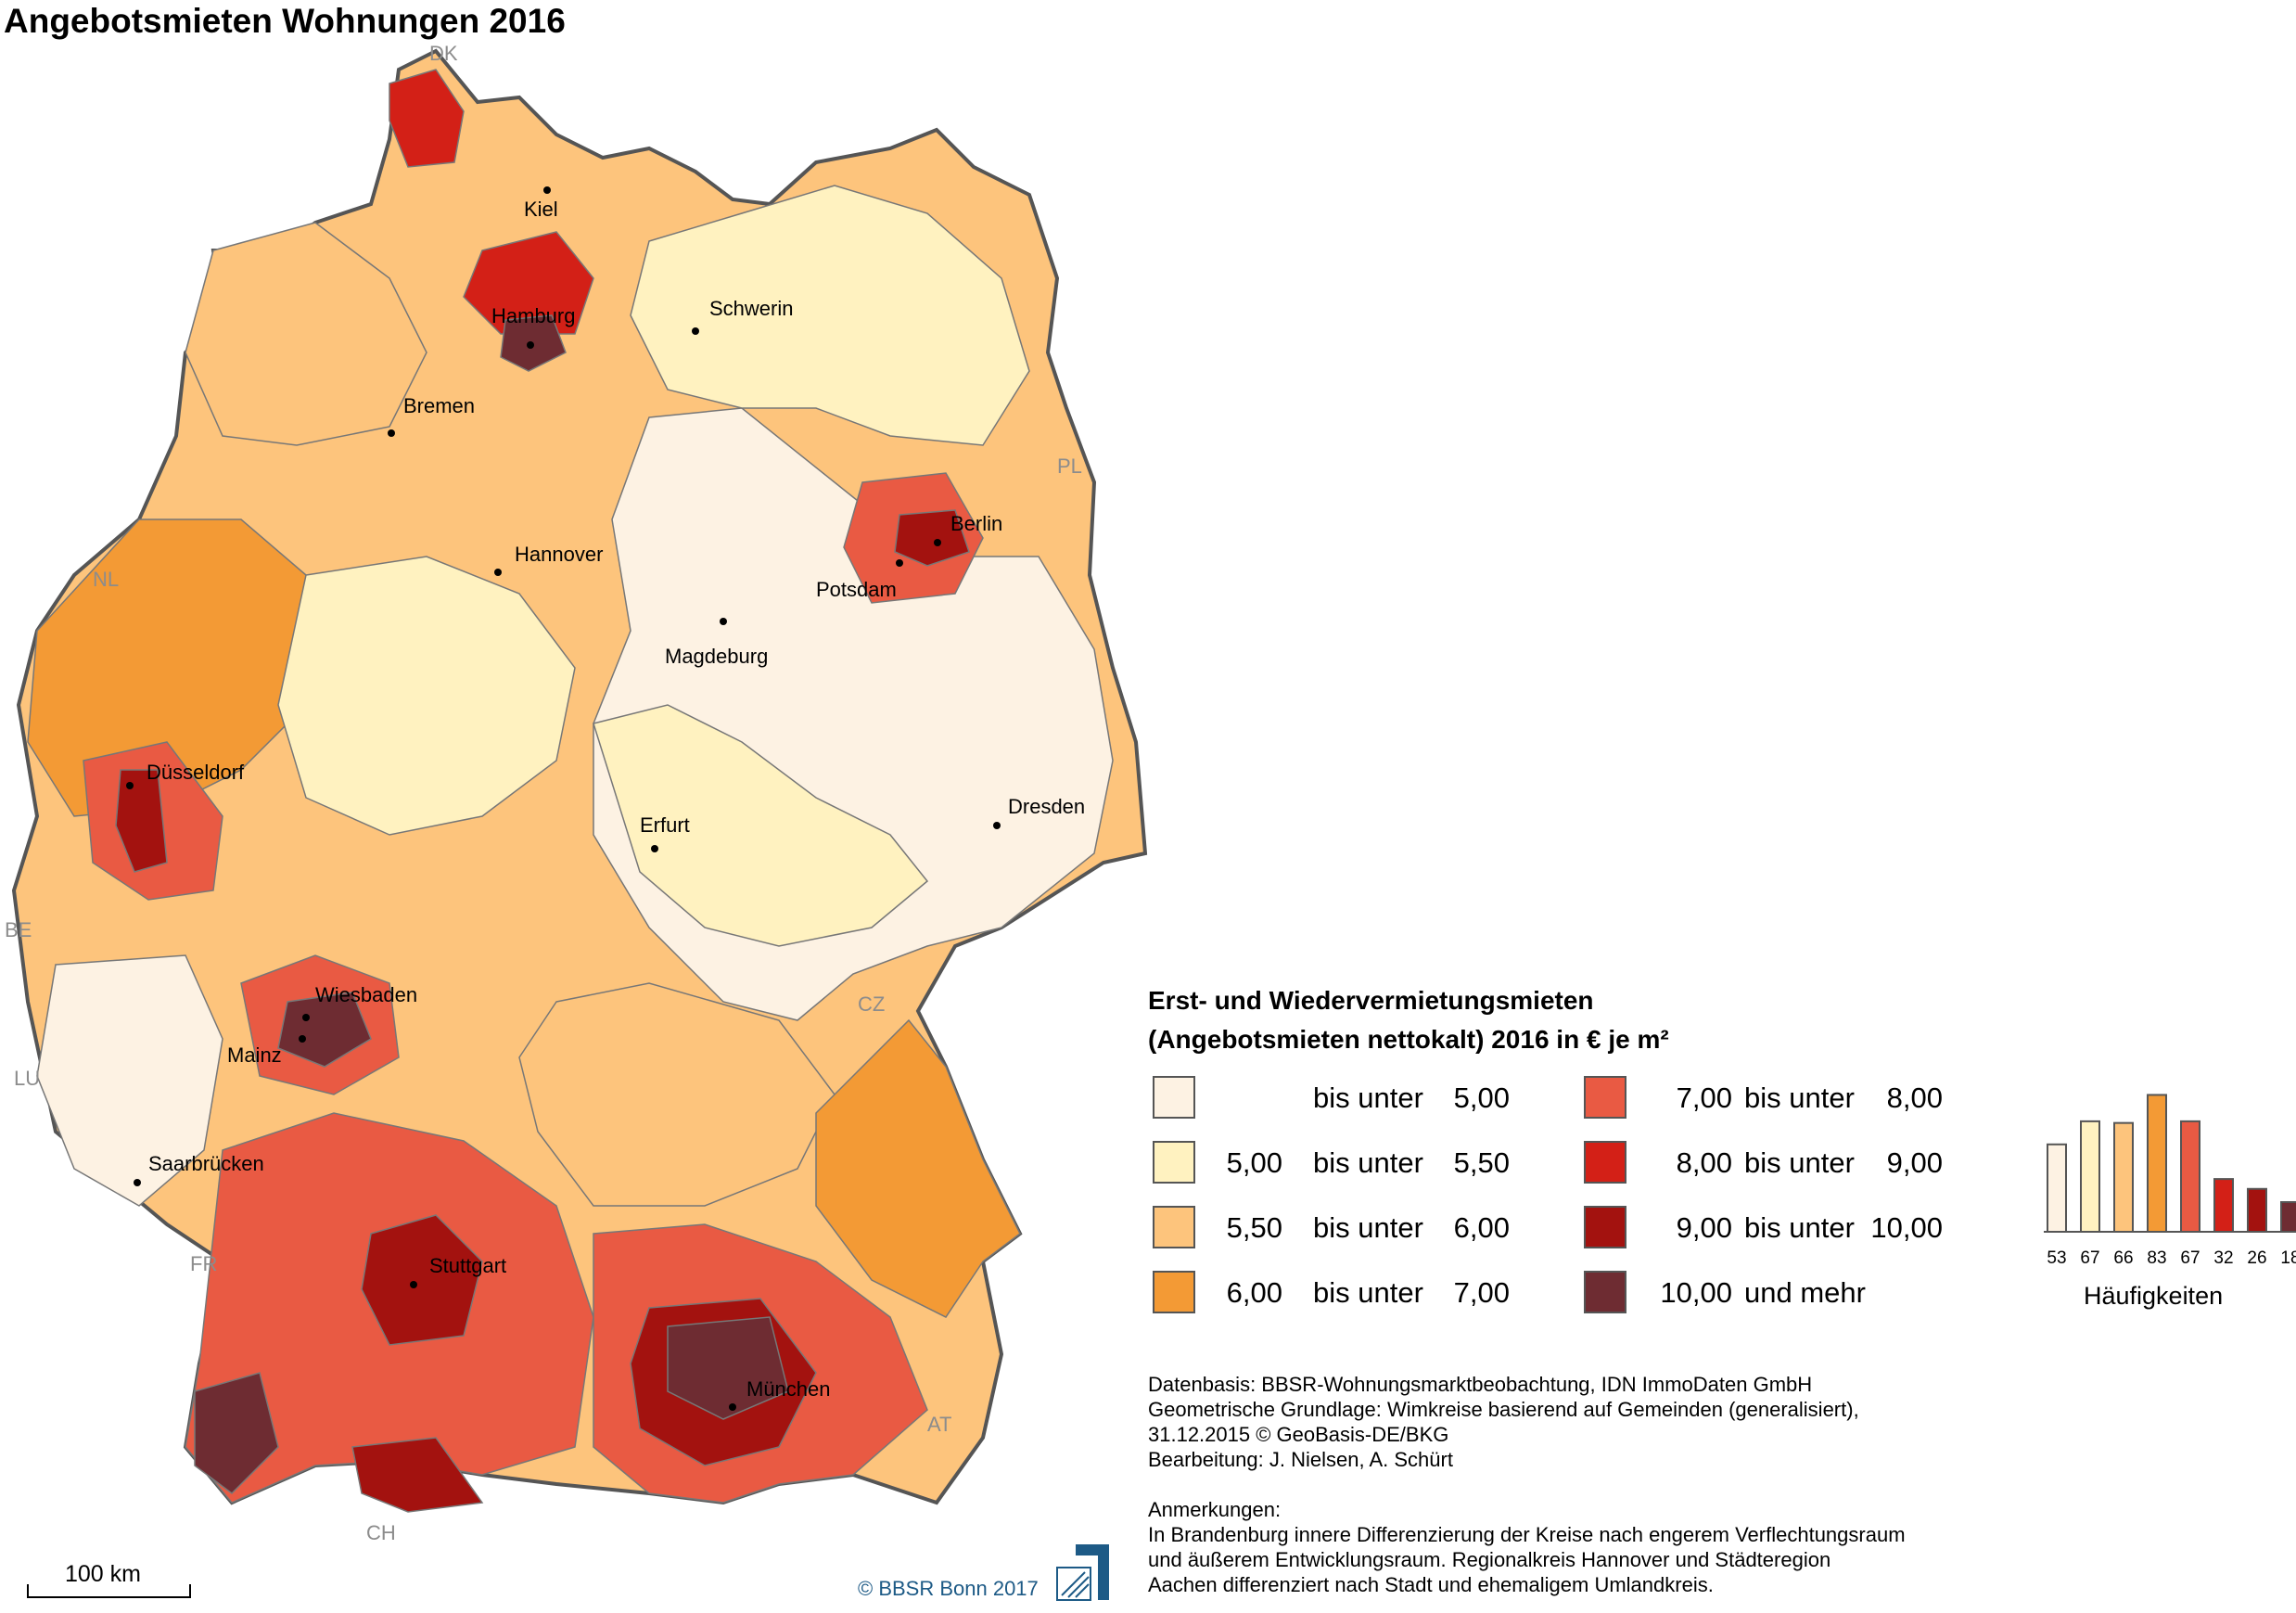 The height and width of the screenshot is (1613, 2296). I want to click on city-erfurt: Erfurt, so click(665, 825).